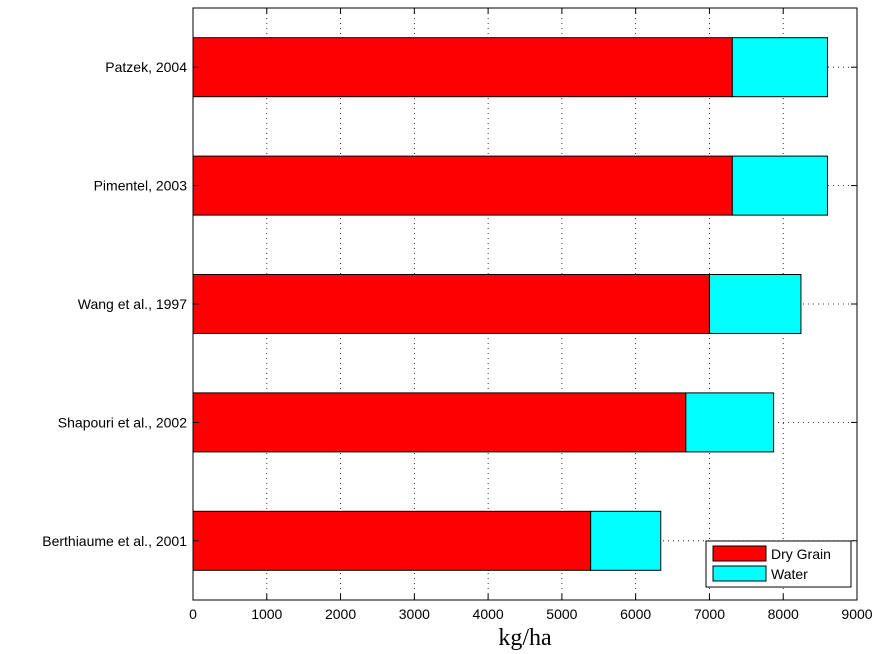 The width and height of the screenshot is (882, 654). What do you see at coordinates (132, 304) in the screenshot?
I see `y-category-label-2: Wang et al., 1997` at bounding box center [132, 304].